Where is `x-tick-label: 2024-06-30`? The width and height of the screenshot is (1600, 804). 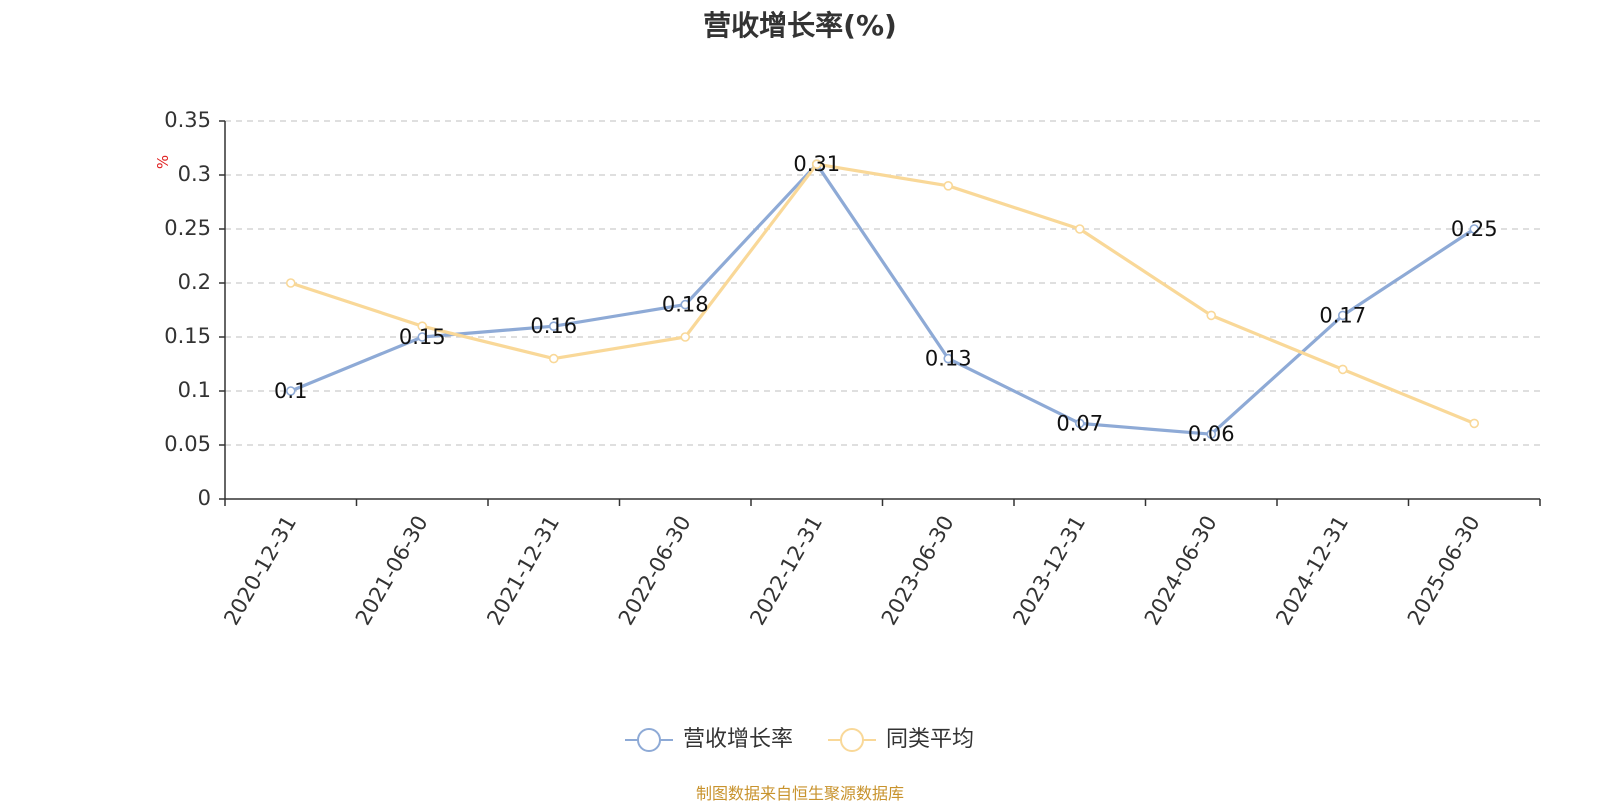 x-tick-label: 2024-06-30 is located at coordinates (1181, 571).